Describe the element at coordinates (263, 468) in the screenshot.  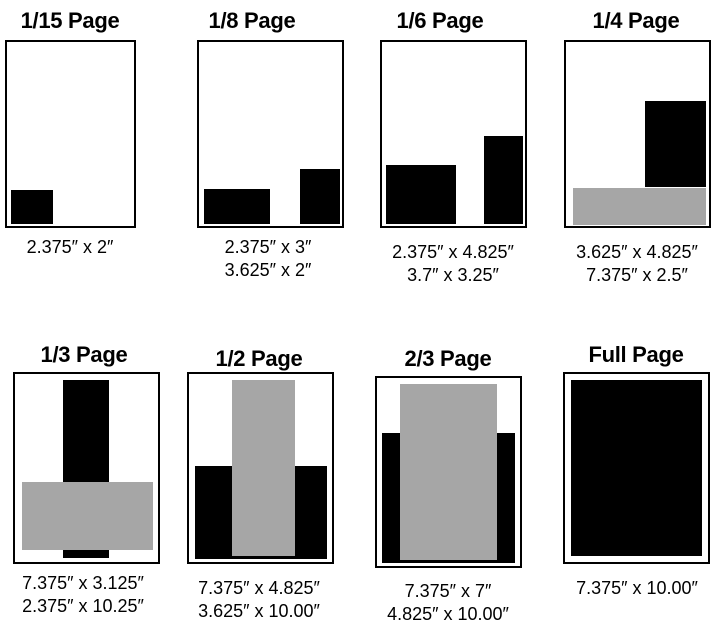
I see `ad-block-3625x1000` at that location.